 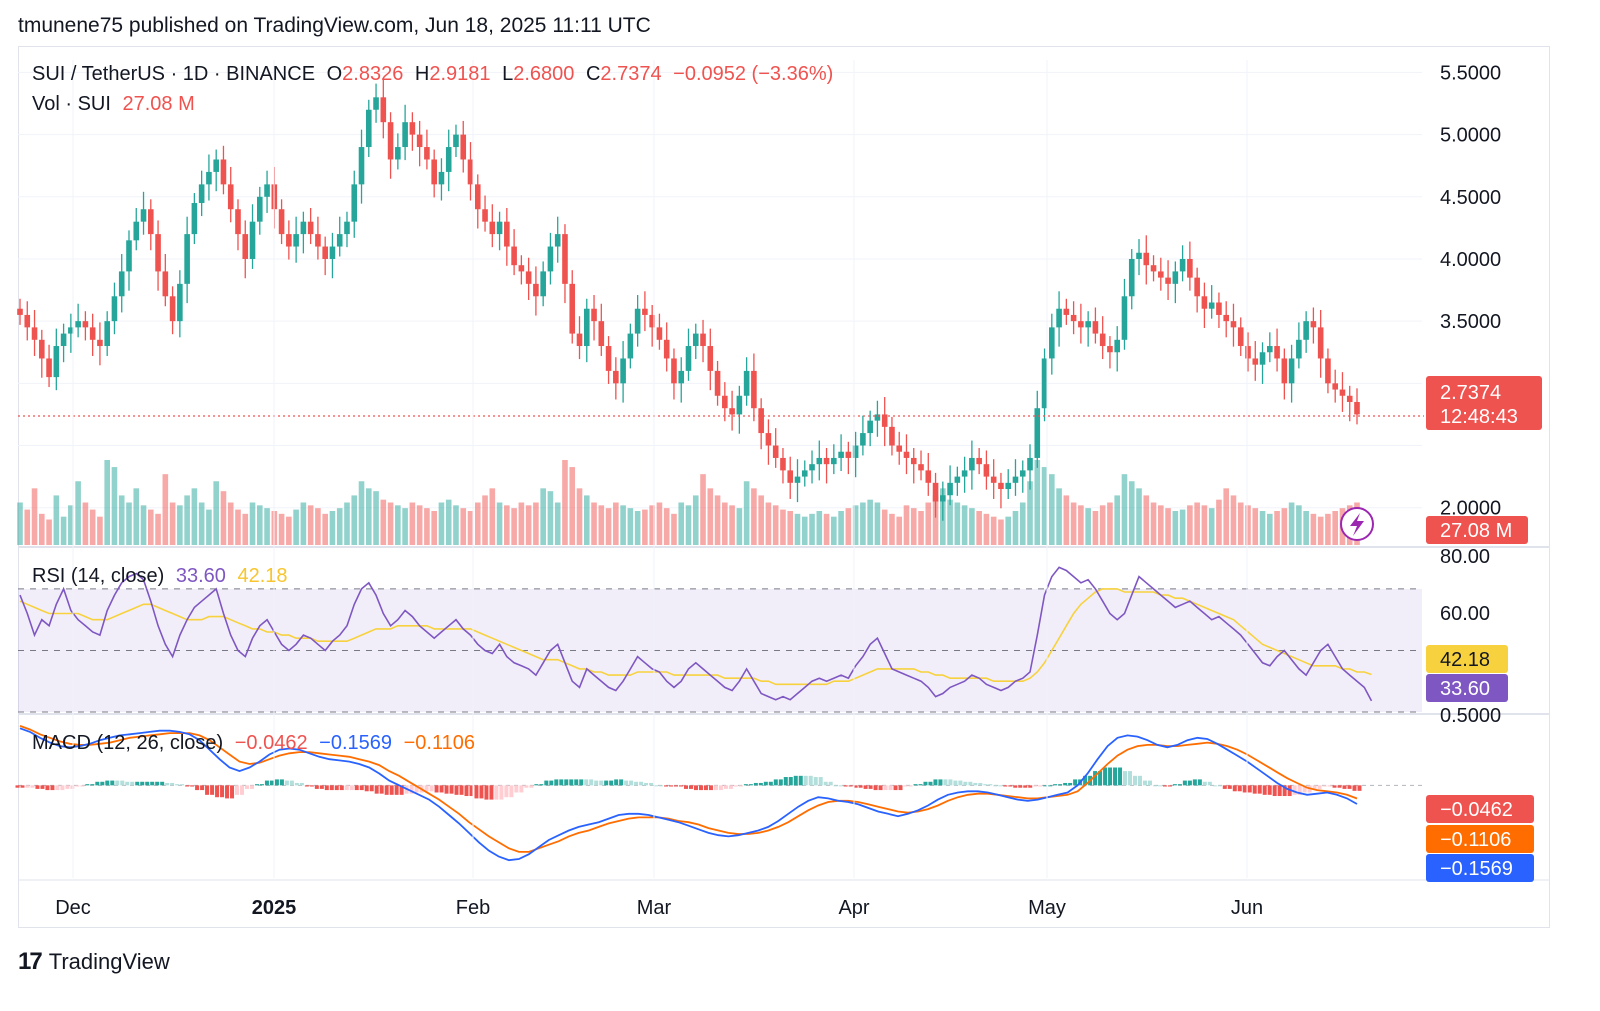 What do you see at coordinates (174, 74) in the screenshot?
I see `symbol-label: SUI / TetherUS · 1D · BINANCE` at bounding box center [174, 74].